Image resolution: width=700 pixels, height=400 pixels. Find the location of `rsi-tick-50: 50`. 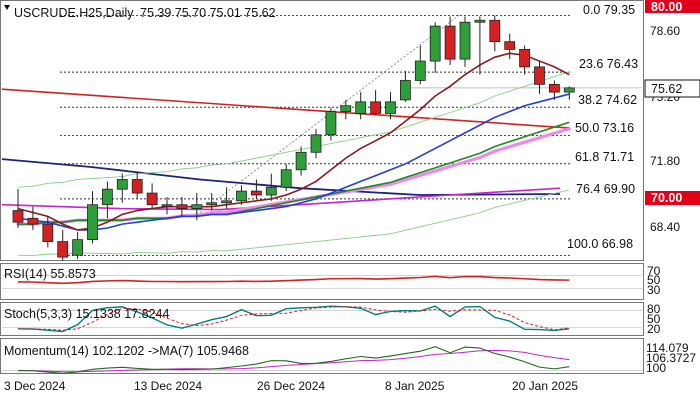

rsi-tick-50: 50 is located at coordinates (654, 280).